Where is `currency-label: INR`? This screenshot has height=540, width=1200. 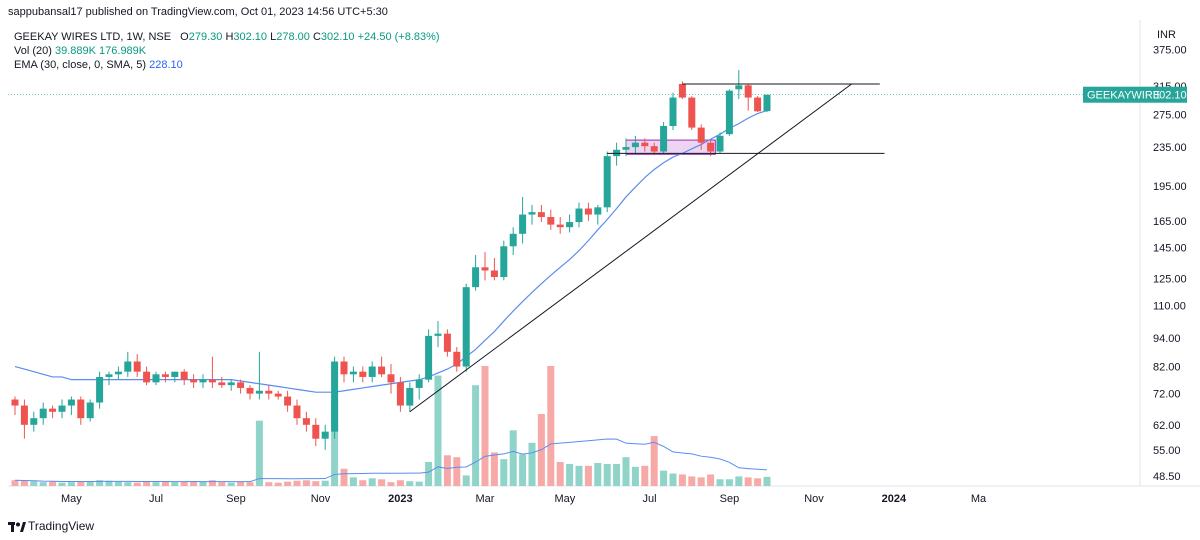 currency-label: INR is located at coordinates (1166, 35).